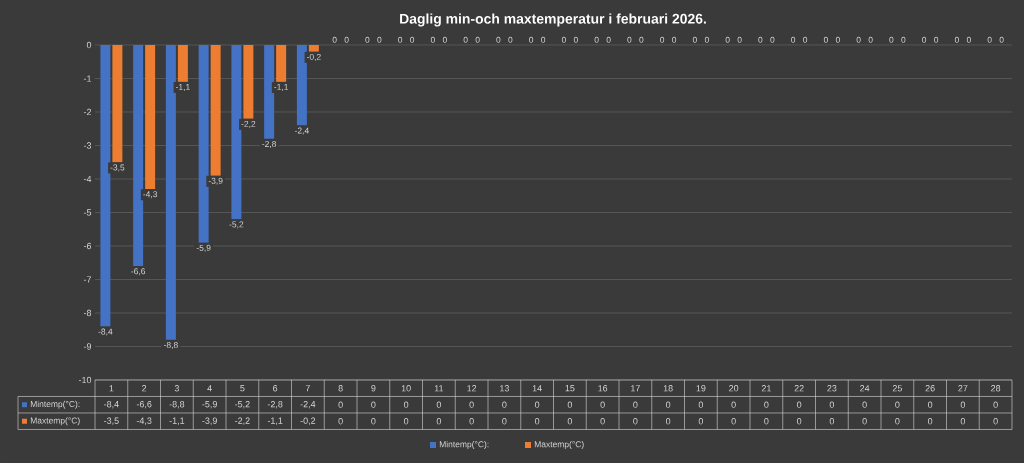 This screenshot has width=1024, height=463. What do you see at coordinates (406, 388) in the screenshot?
I see `x-tick-label: 10` at bounding box center [406, 388].